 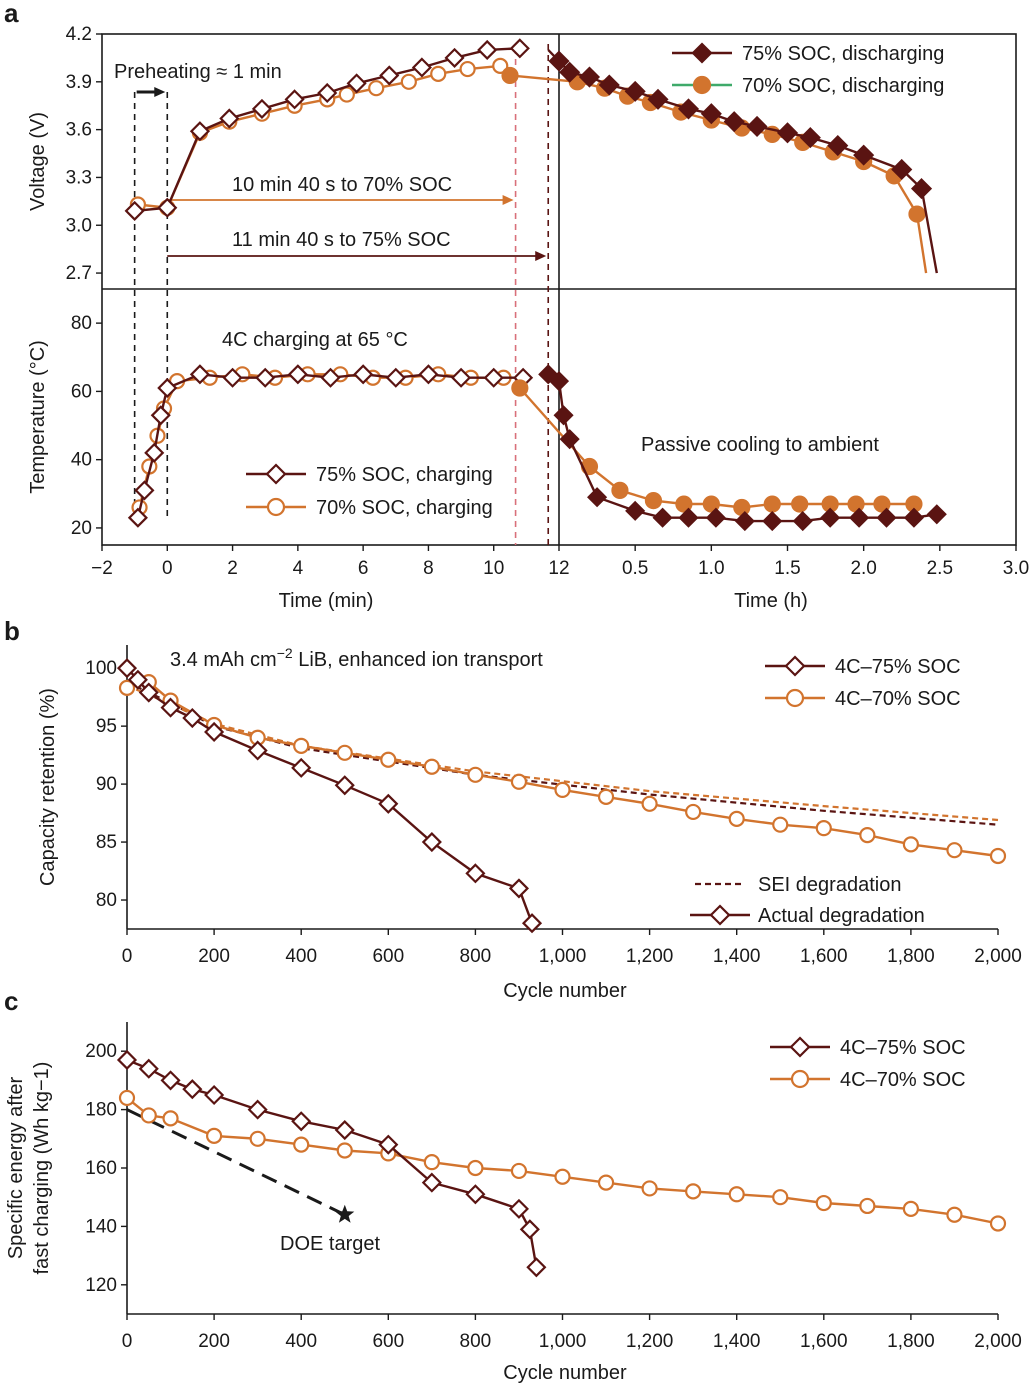 What do you see at coordinates (81, 323) in the screenshot?
I see `temperature-ytick-label: 80` at bounding box center [81, 323].